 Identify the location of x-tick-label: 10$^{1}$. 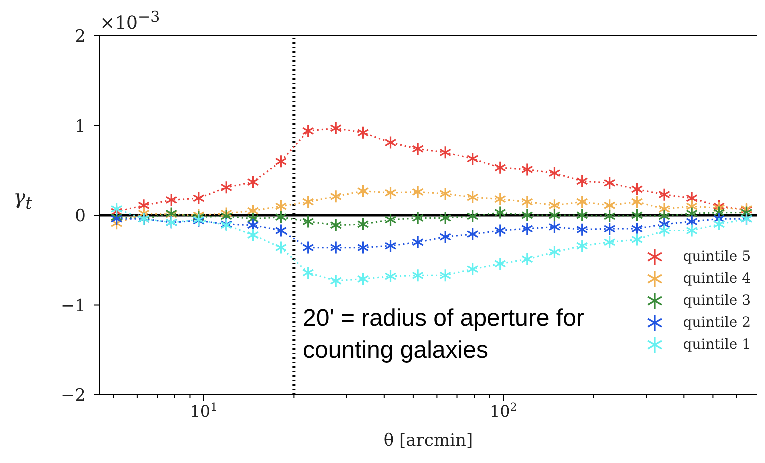
(204, 410).